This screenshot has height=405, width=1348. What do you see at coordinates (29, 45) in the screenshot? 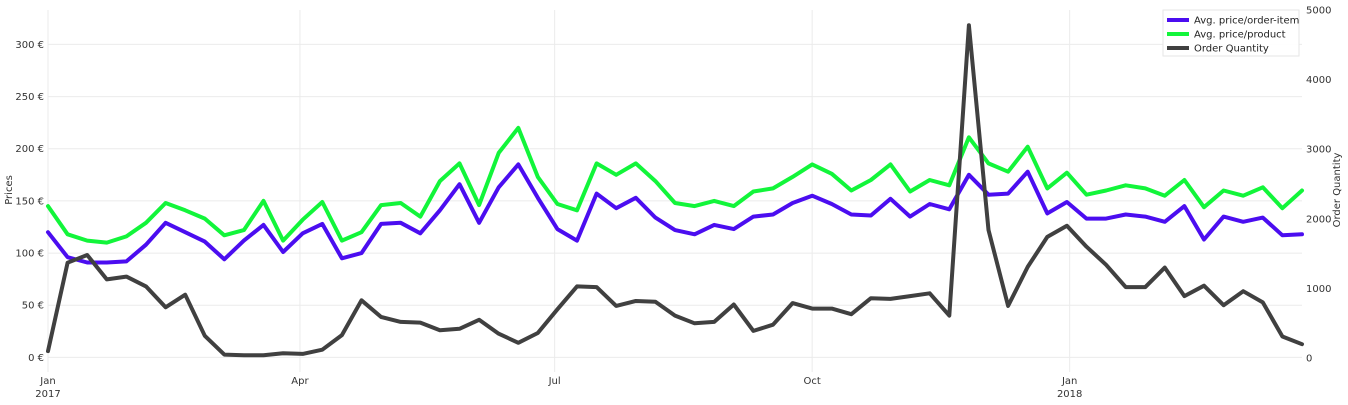
I see `y-tick-label: 300 €` at bounding box center [29, 45].